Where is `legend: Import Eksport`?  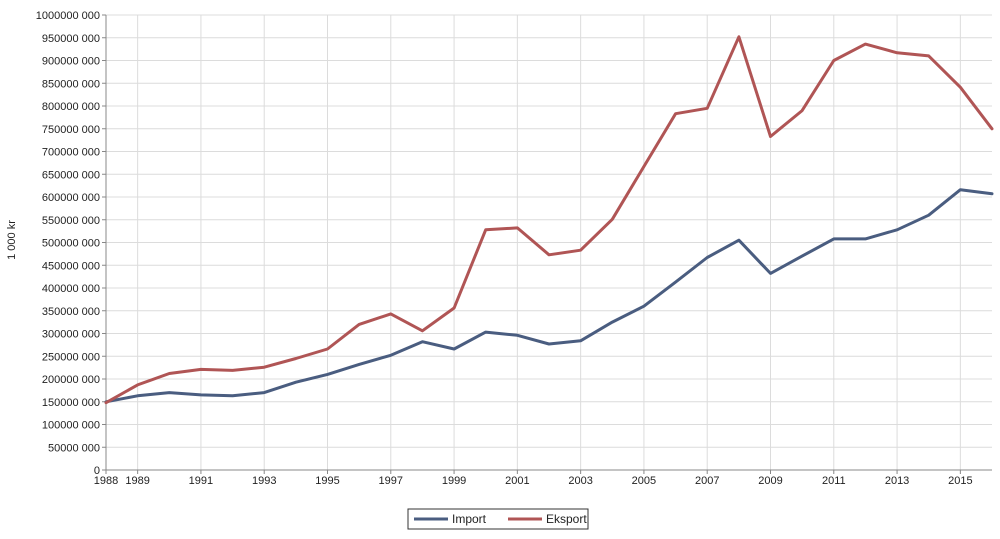
legend: Import Eksport is located at coordinates (498, 519).